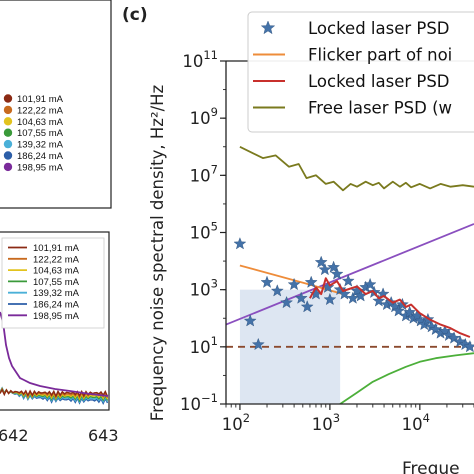  What do you see at coordinates (431, 466) in the screenshot?
I see `x-axis-label: Freque` at bounding box center [431, 466].